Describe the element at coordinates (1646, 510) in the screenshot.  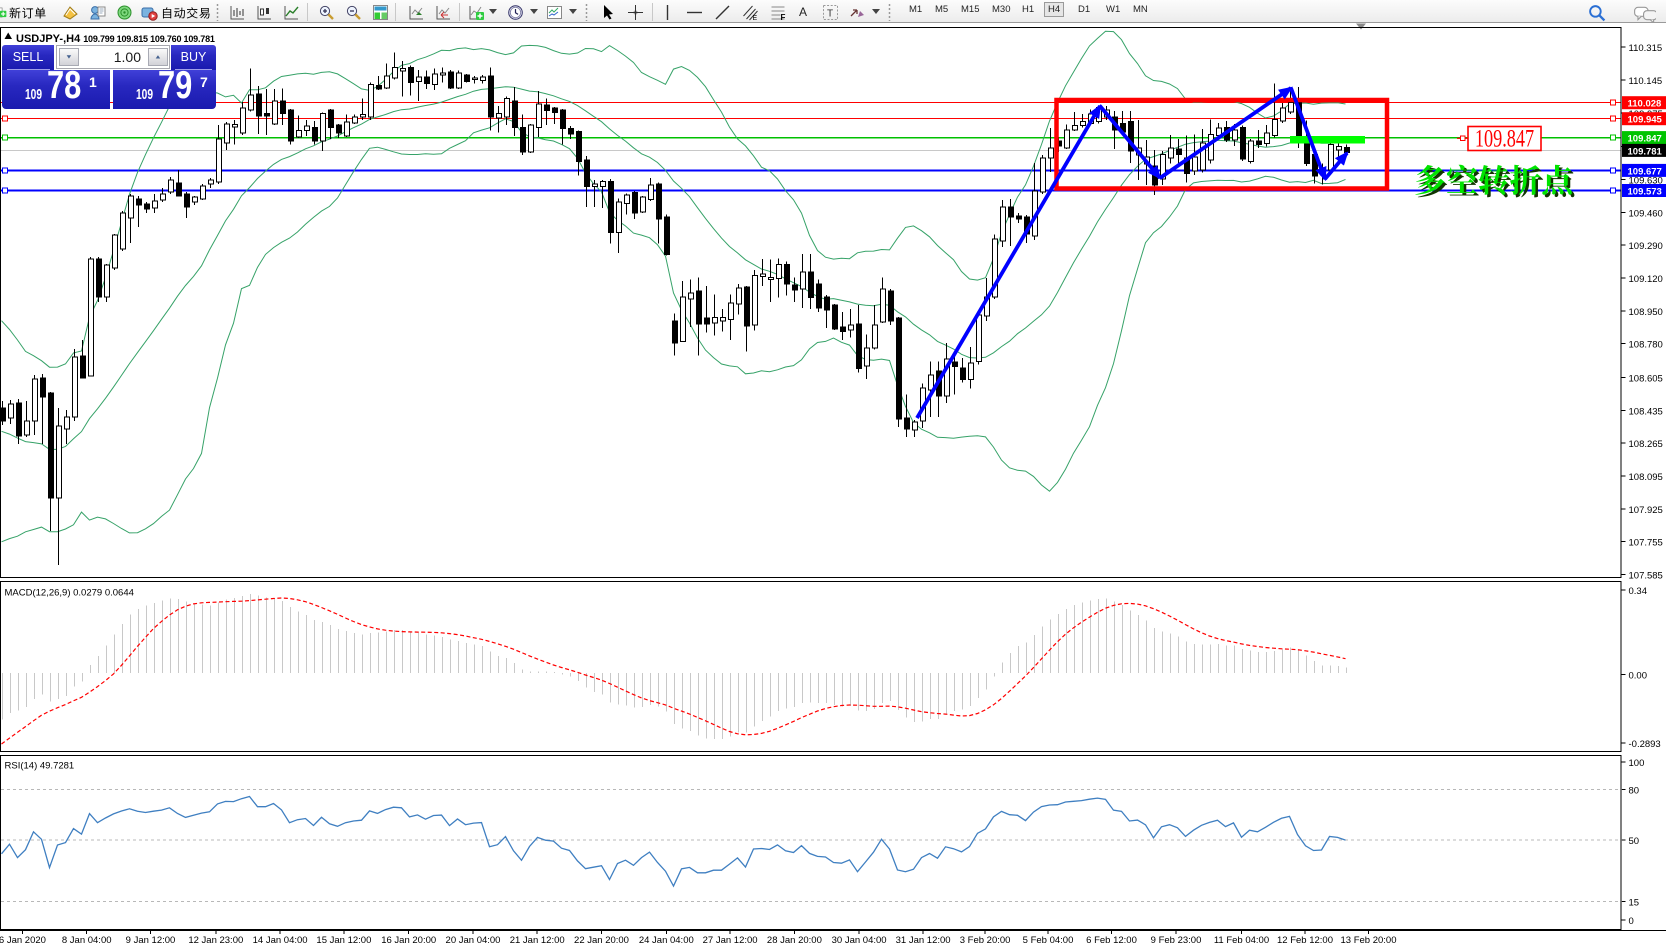
I see `svg-text: 107.925` at that location.